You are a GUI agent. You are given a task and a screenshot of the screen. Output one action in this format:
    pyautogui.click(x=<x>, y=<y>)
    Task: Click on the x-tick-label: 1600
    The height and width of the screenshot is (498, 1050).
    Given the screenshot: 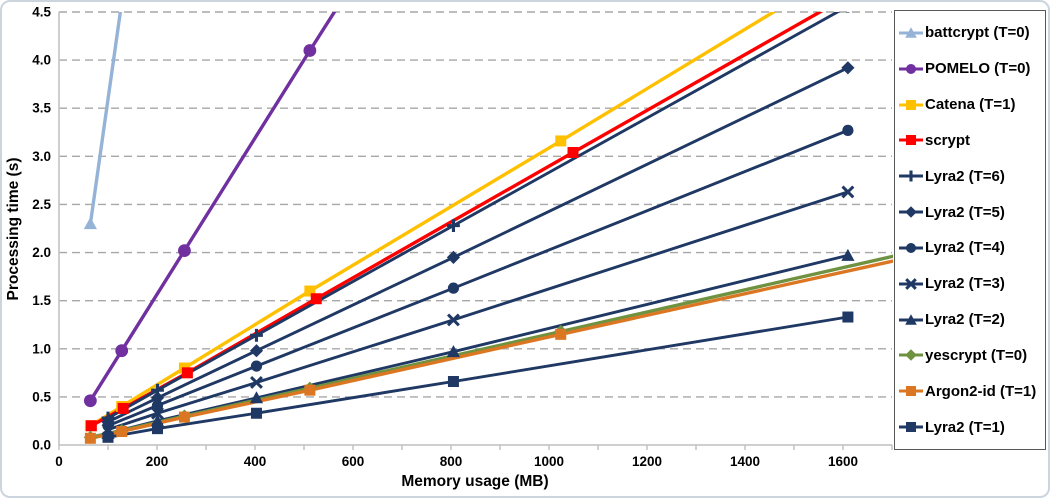 What is the action you would take?
    pyautogui.click(x=843, y=461)
    